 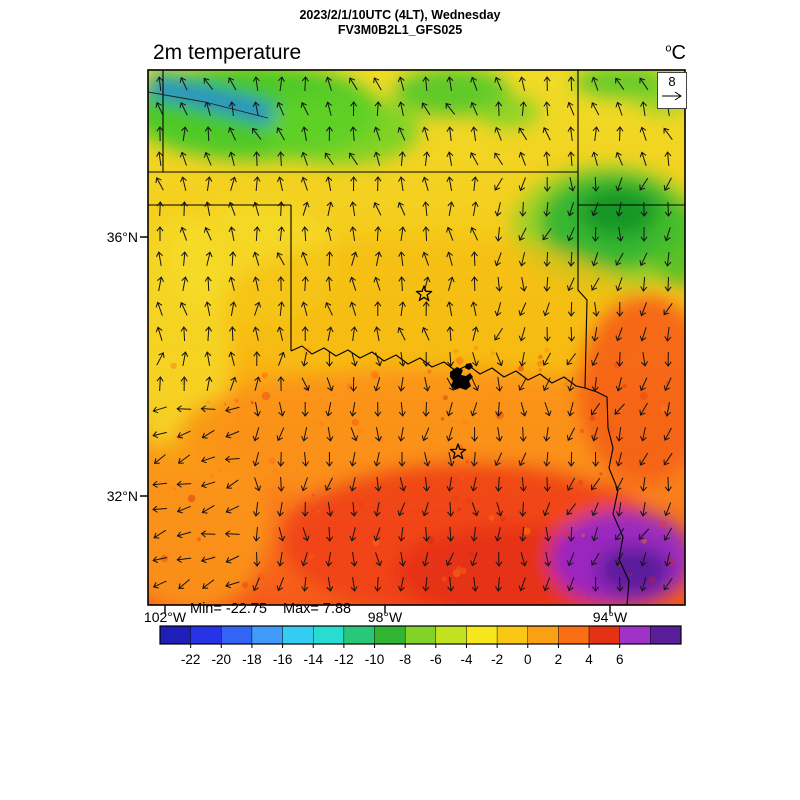 What do you see at coordinates (405, 659) in the screenshot?
I see `colorbar-tick-label: -8` at bounding box center [405, 659].